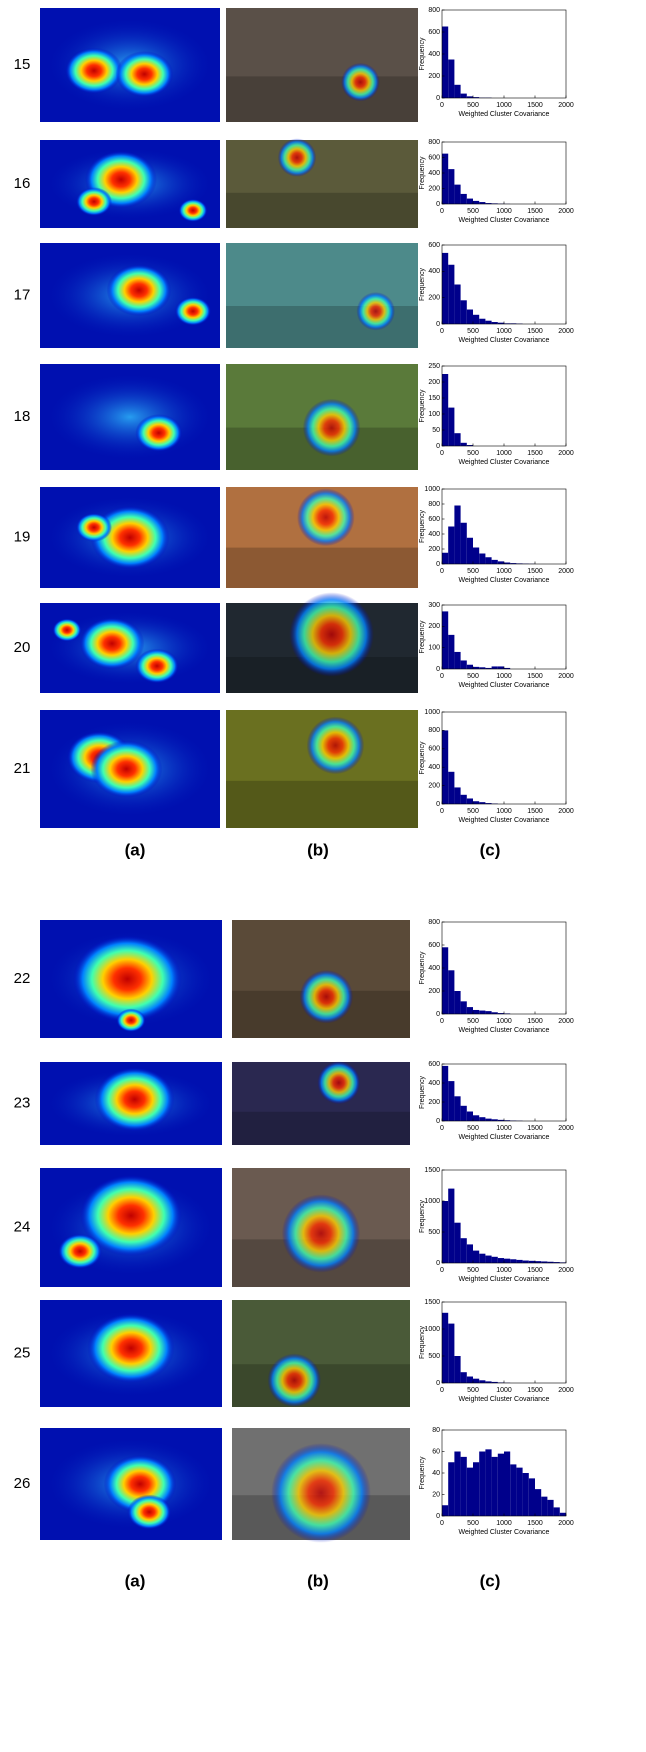 The height and width of the screenshot is (1752, 646). I want to click on y-tick-label: 800, so click(434, 142).